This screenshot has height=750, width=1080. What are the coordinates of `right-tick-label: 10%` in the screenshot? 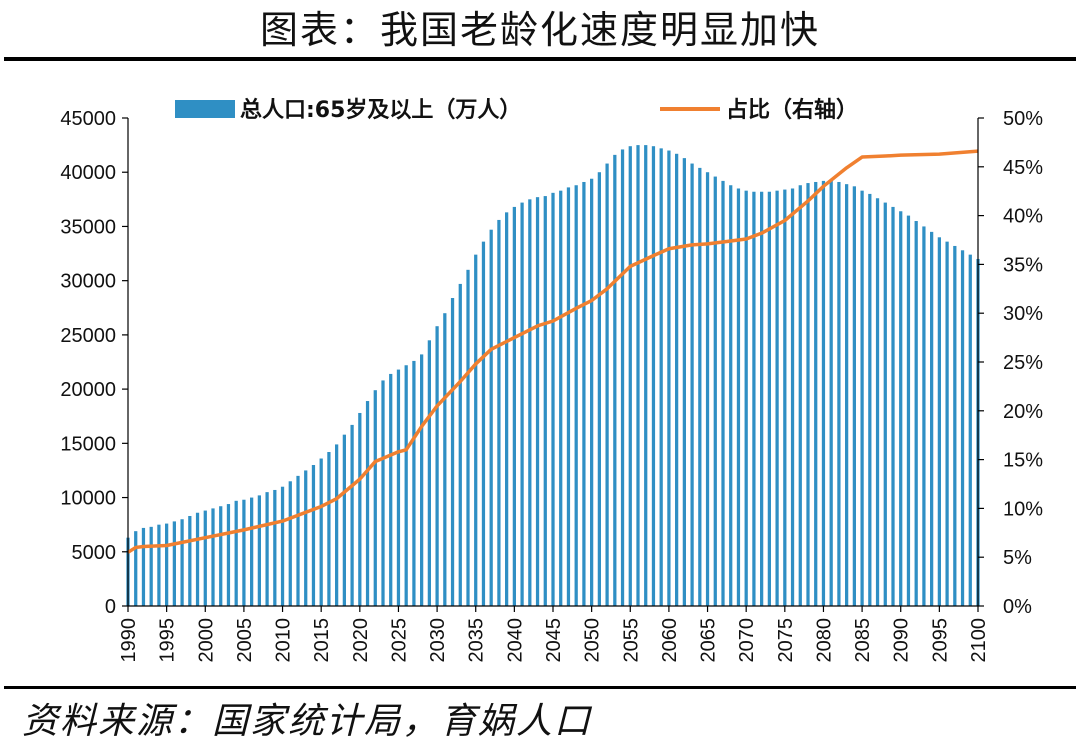 It's located at (1023, 509).